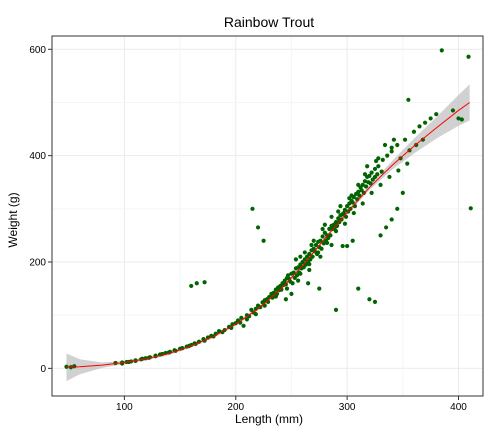 The width and height of the screenshot is (504, 432). What do you see at coordinates (37, 262) in the screenshot?
I see `y-tick-label: 200` at bounding box center [37, 262].